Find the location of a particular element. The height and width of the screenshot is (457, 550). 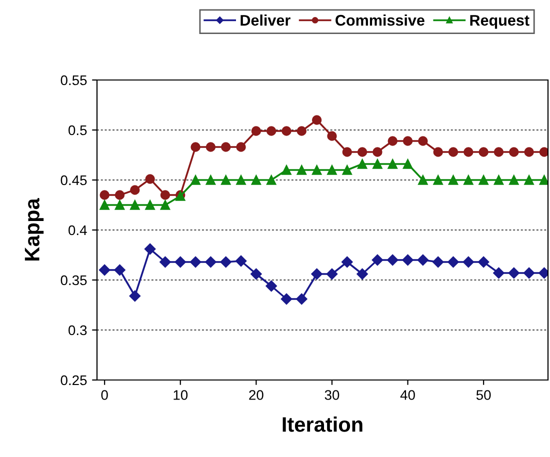

x-tick-label: 30 is located at coordinates (332, 395).